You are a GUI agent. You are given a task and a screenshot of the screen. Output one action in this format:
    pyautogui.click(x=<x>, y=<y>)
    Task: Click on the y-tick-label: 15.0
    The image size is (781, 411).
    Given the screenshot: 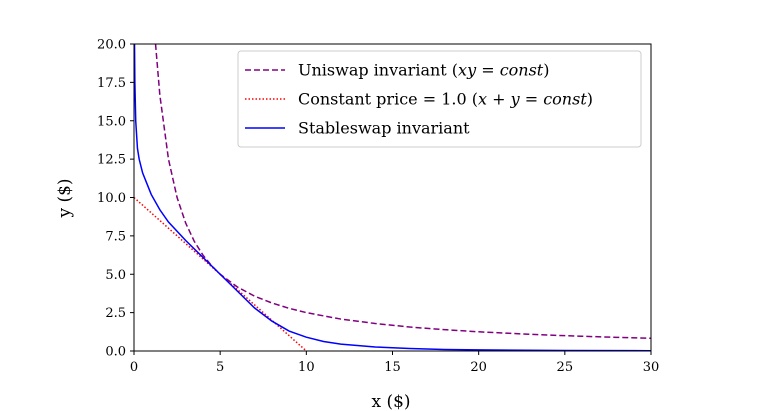 What is the action you would take?
    pyautogui.click(x=111, y=121)
    